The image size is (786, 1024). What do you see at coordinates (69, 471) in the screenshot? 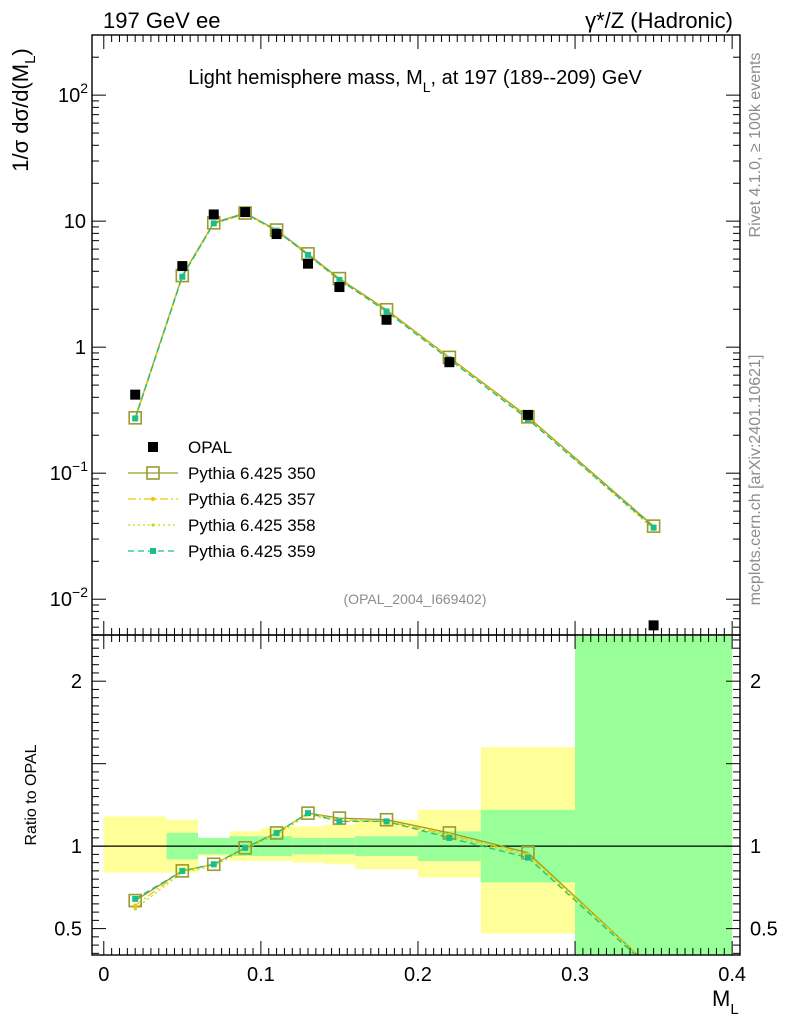
I see `y-tick-label: 10⁻¹` at bounding box center [69, 471].